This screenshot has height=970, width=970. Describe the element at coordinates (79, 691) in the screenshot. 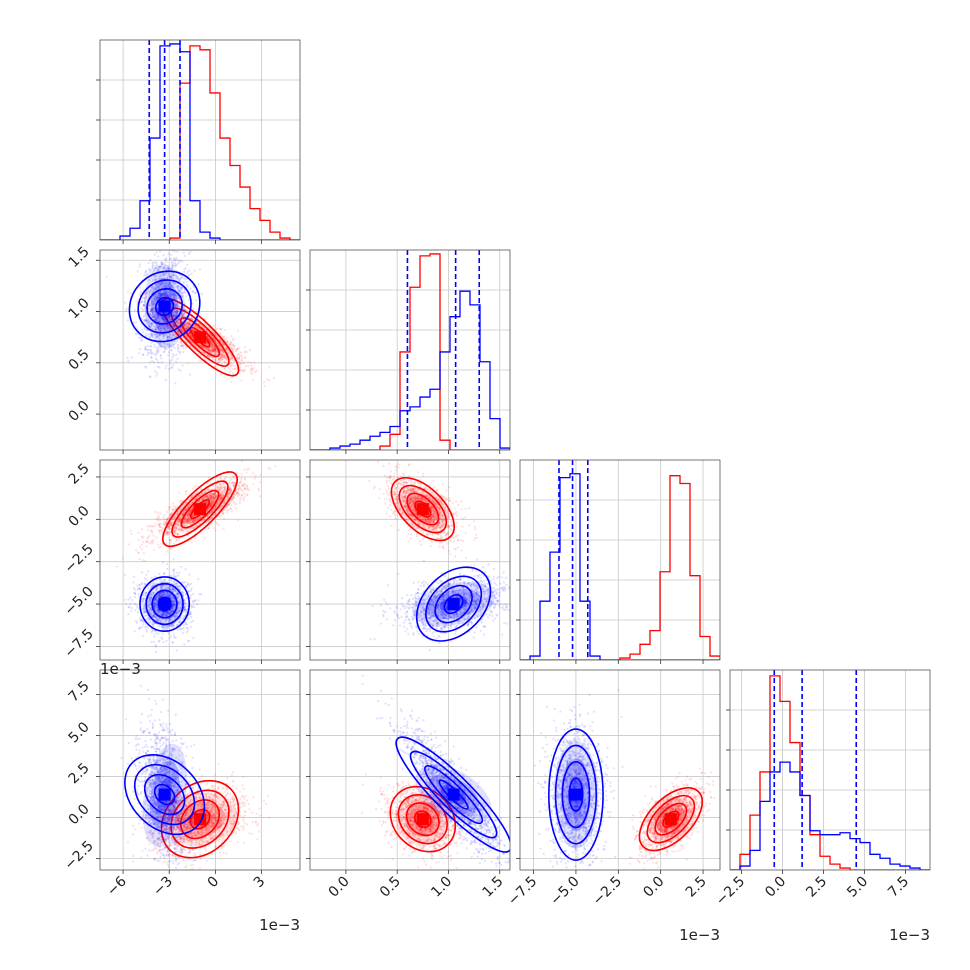

I see `y-tick-label: 7.5` at that location.